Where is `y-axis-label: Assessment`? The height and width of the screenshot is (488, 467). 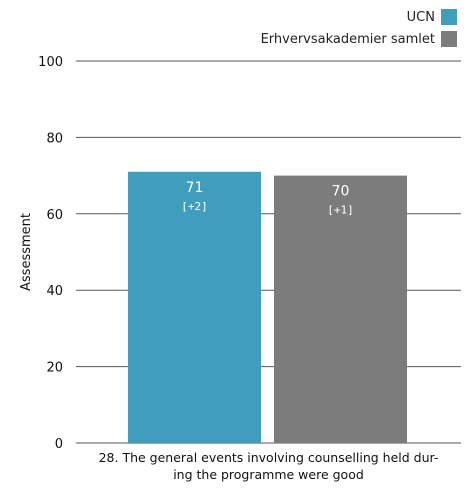
y-axis-label: Assessment is located at coordinates (26, 252).